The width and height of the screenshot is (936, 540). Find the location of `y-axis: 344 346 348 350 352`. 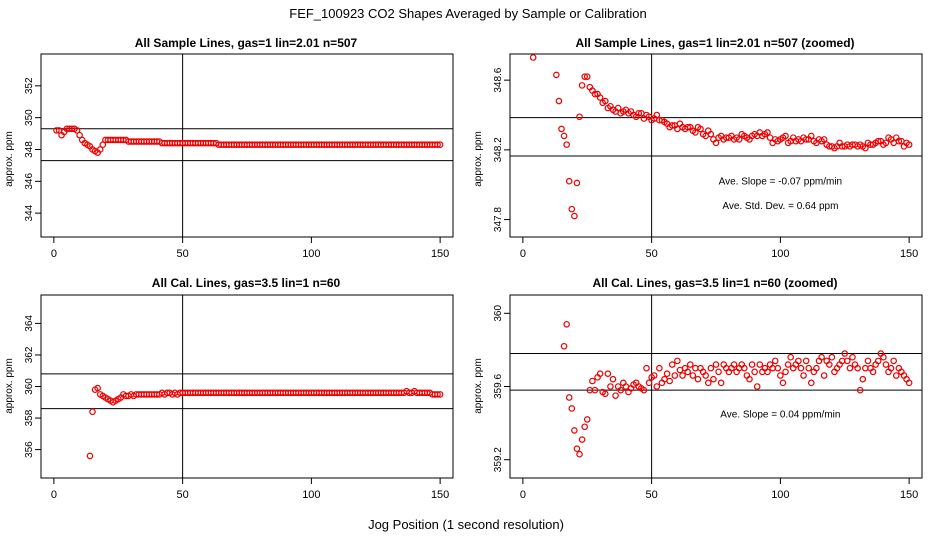

y-axis: 344 346 348 350 352 is located at coordinates (32, 149).